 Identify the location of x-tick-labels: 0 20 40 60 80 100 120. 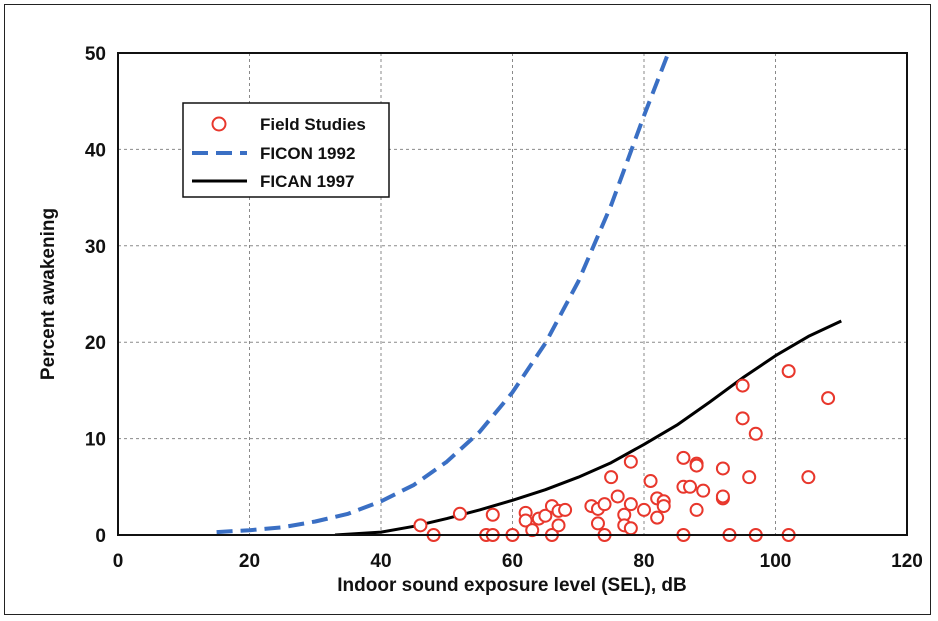
(518, 561).